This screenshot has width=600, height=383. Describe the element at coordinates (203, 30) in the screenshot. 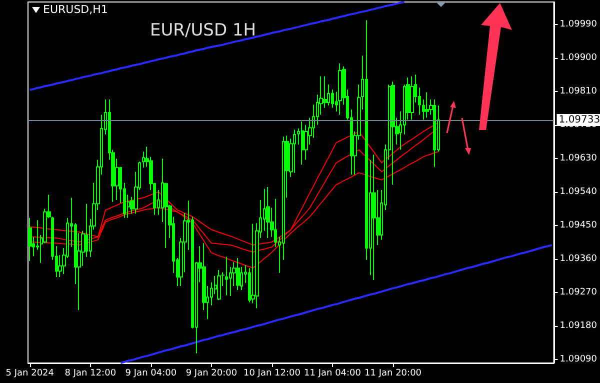

I see `annotation: EUR/USD 1H` at that location.